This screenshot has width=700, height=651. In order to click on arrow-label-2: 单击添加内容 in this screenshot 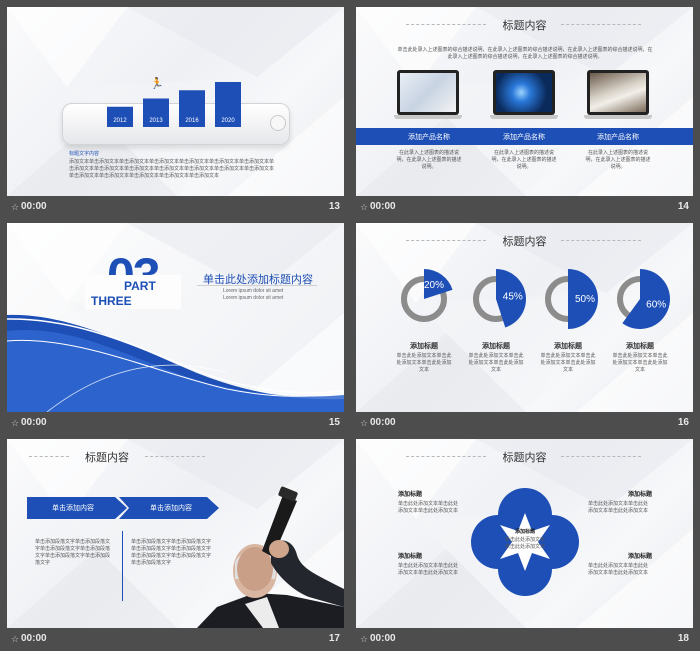, I will do `click(171, 508)`.